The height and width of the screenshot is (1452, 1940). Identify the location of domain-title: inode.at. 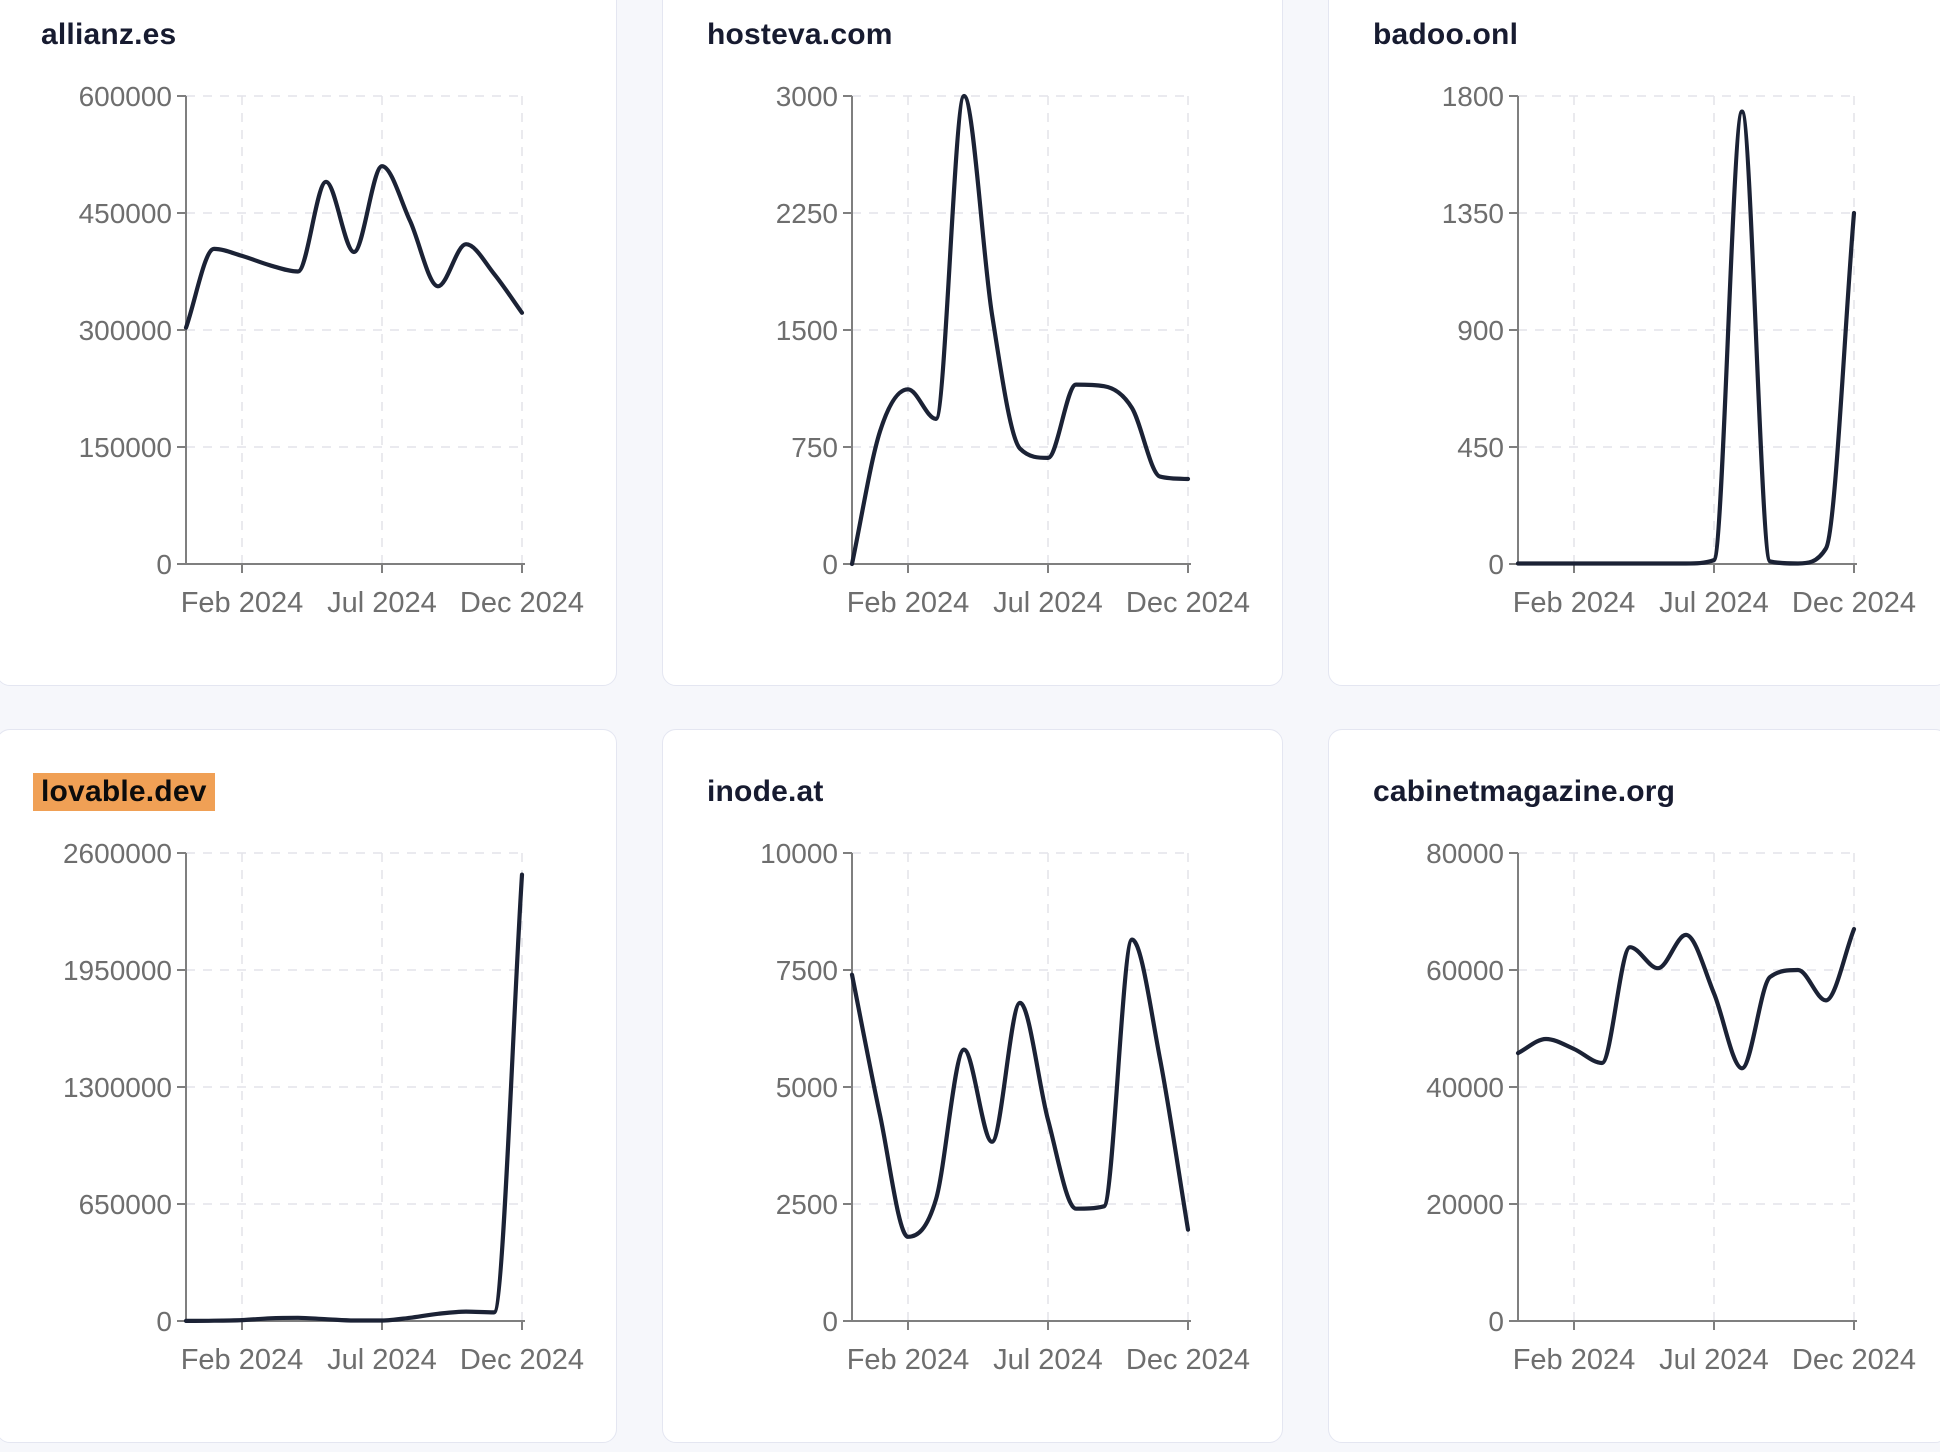
(765, 791).